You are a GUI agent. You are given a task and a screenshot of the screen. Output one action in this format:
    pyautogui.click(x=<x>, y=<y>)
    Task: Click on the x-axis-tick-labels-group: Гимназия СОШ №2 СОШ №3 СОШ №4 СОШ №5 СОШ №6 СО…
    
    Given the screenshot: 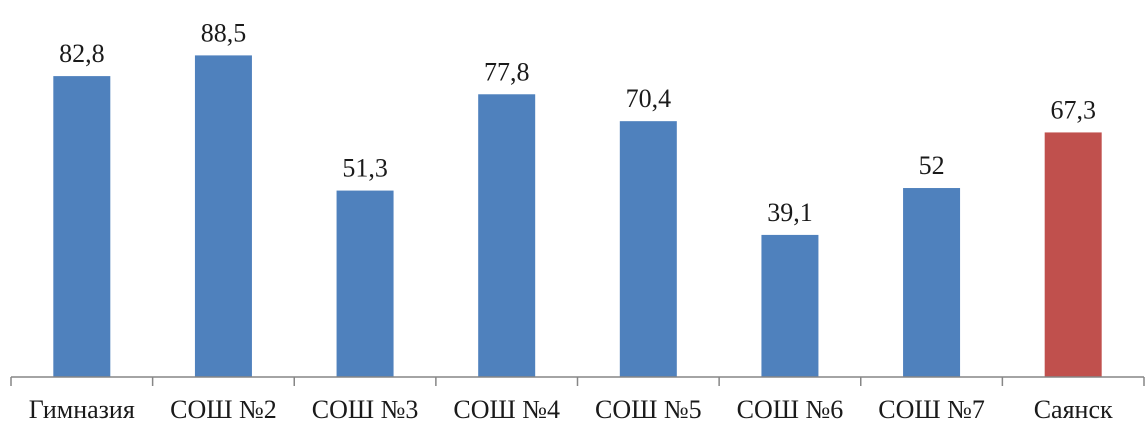 What is the action you would take?
    pyautogui.click(x=571, y=409)
    